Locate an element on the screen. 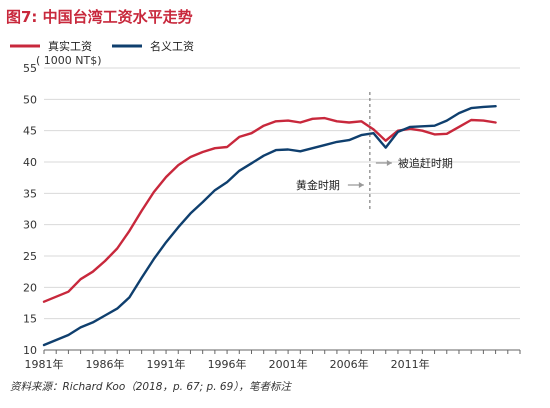 The image size is (550, 408). annotation-golden-period: 黄金时期 is located at coordinates (318, 185).